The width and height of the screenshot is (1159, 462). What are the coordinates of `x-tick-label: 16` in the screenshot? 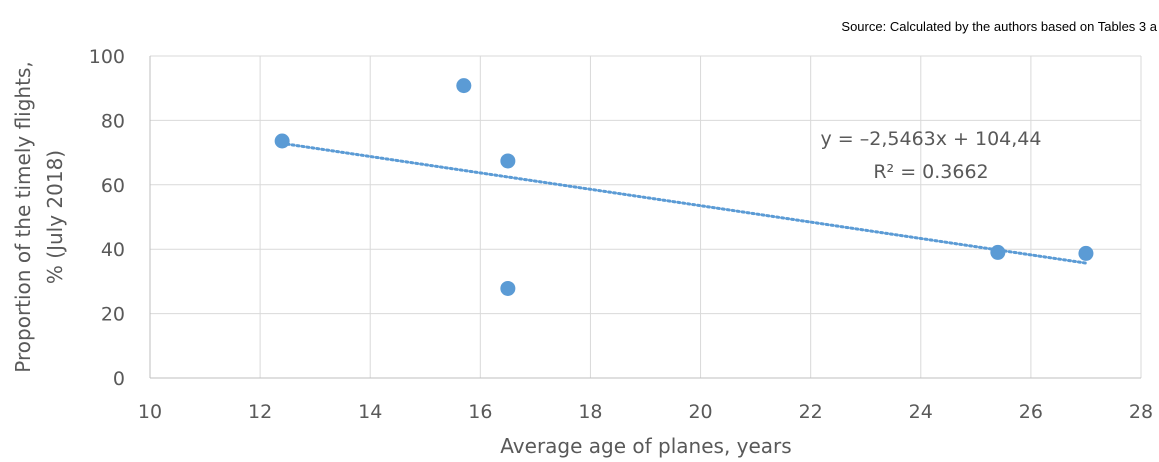 It's located at (480, 412).